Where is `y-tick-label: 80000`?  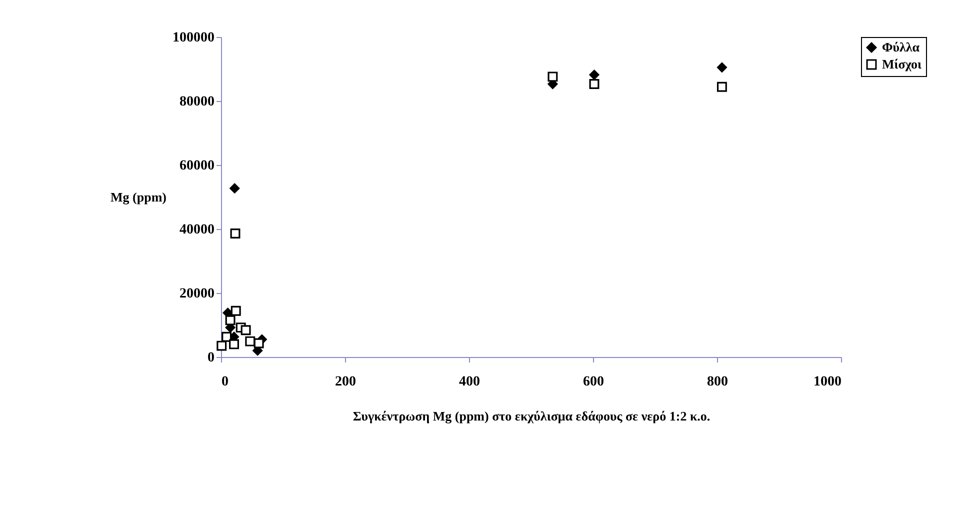 y-tick-label: 80000 is located at coordinates (197, 102).